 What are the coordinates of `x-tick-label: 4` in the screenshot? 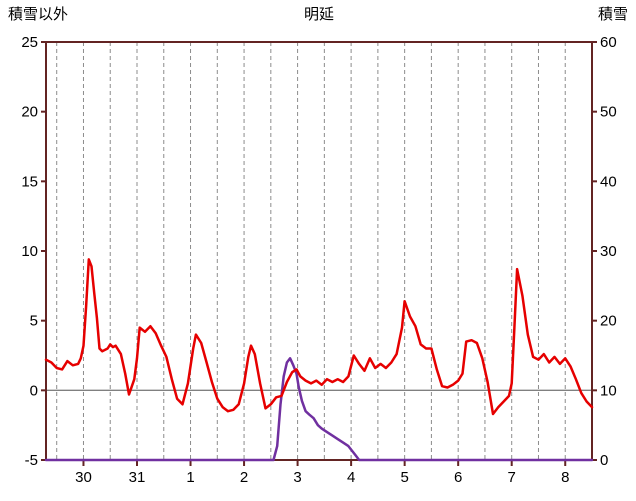 It's located at (351, 477).